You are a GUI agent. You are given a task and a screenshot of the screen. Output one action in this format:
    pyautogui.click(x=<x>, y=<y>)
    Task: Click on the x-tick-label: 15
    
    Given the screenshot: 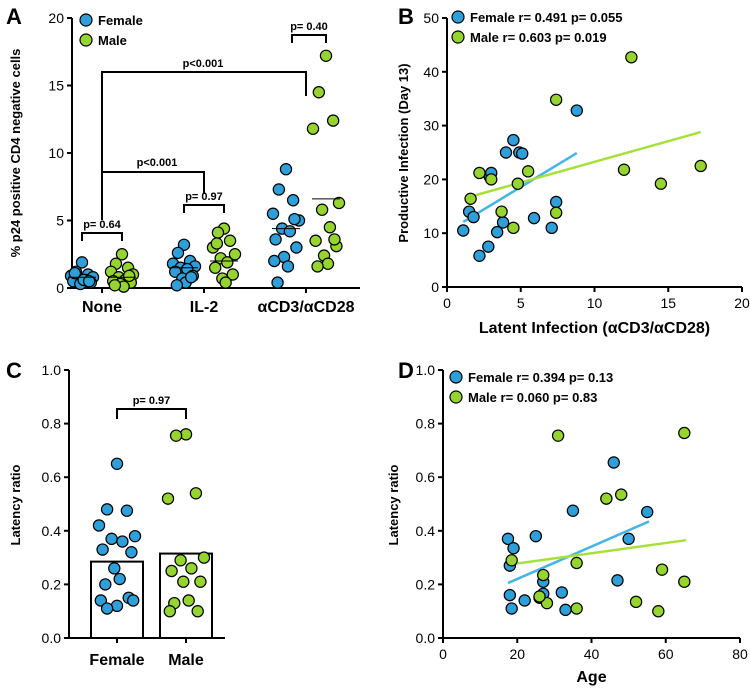 What is the action you would take?
    pyautogui.click(x=668, y=303)
    